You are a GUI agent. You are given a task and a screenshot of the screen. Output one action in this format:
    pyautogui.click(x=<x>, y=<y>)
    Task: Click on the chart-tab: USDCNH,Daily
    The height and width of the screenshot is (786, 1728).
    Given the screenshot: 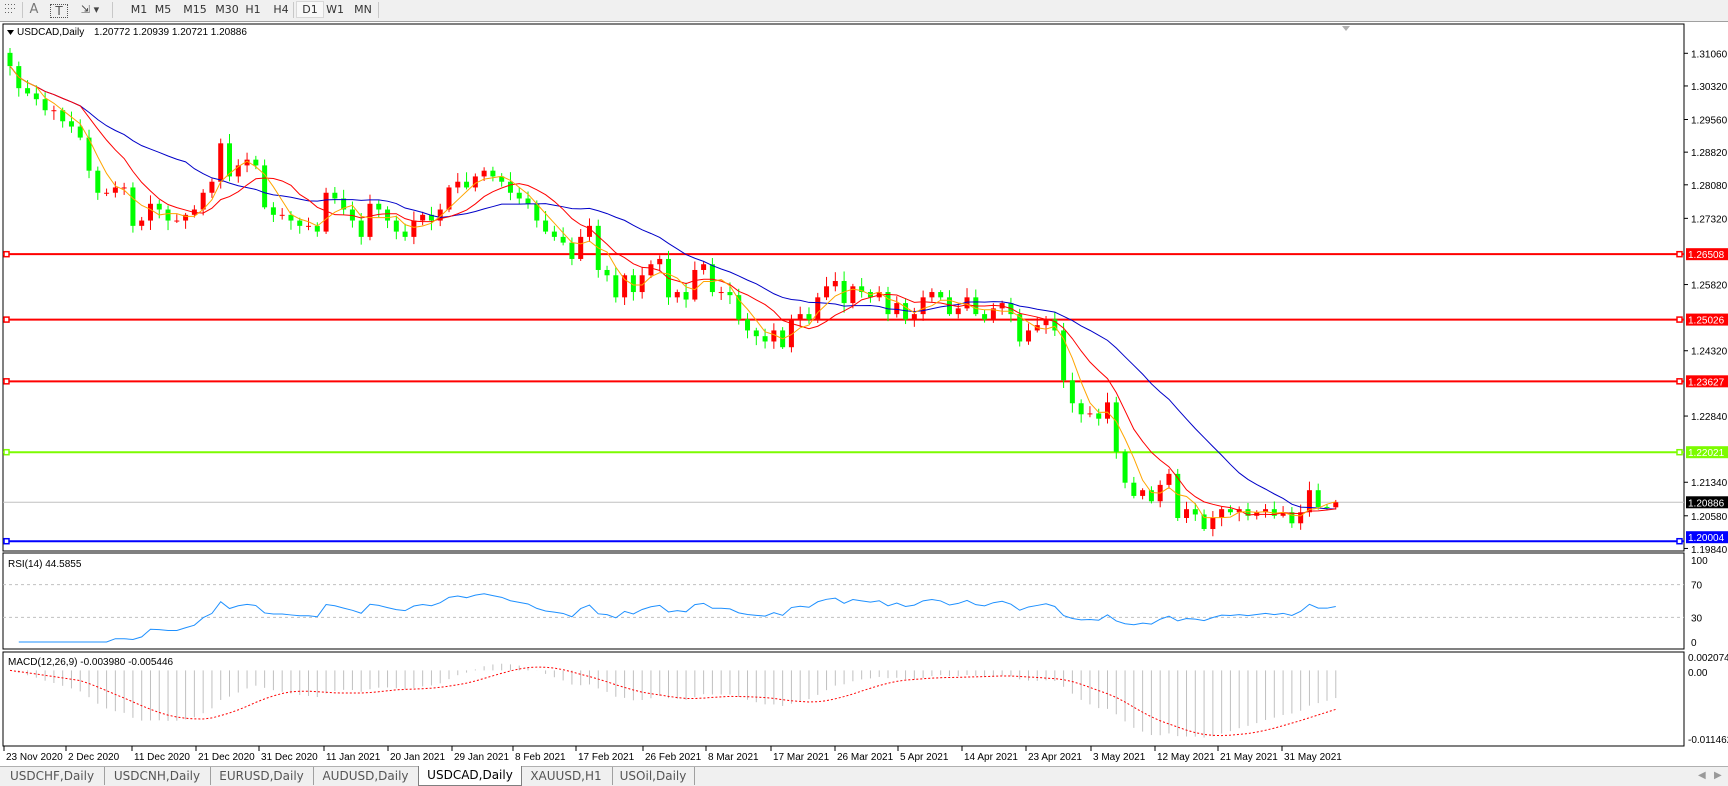 What is the action you would take?
    pyautogui.click(x=157, y=776)
    